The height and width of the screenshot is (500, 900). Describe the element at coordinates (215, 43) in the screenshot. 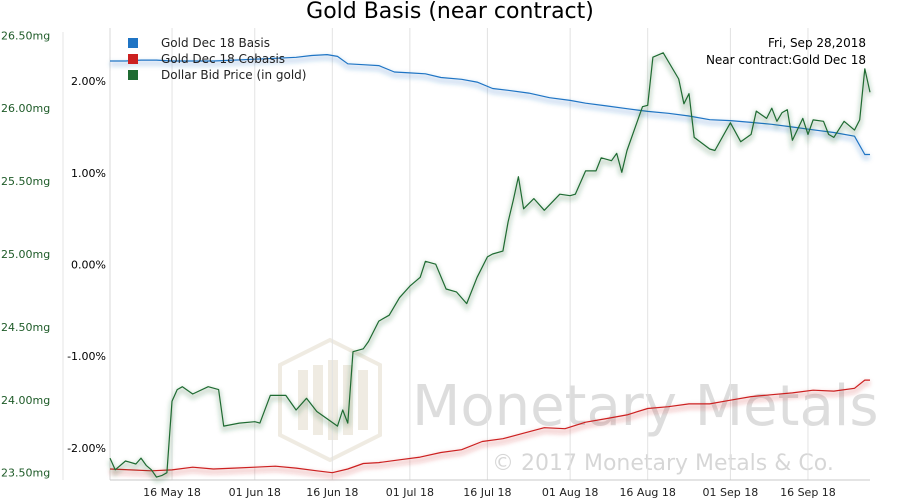

I see `legend-label-basis: Gold Dec 18 Basis` at that location.